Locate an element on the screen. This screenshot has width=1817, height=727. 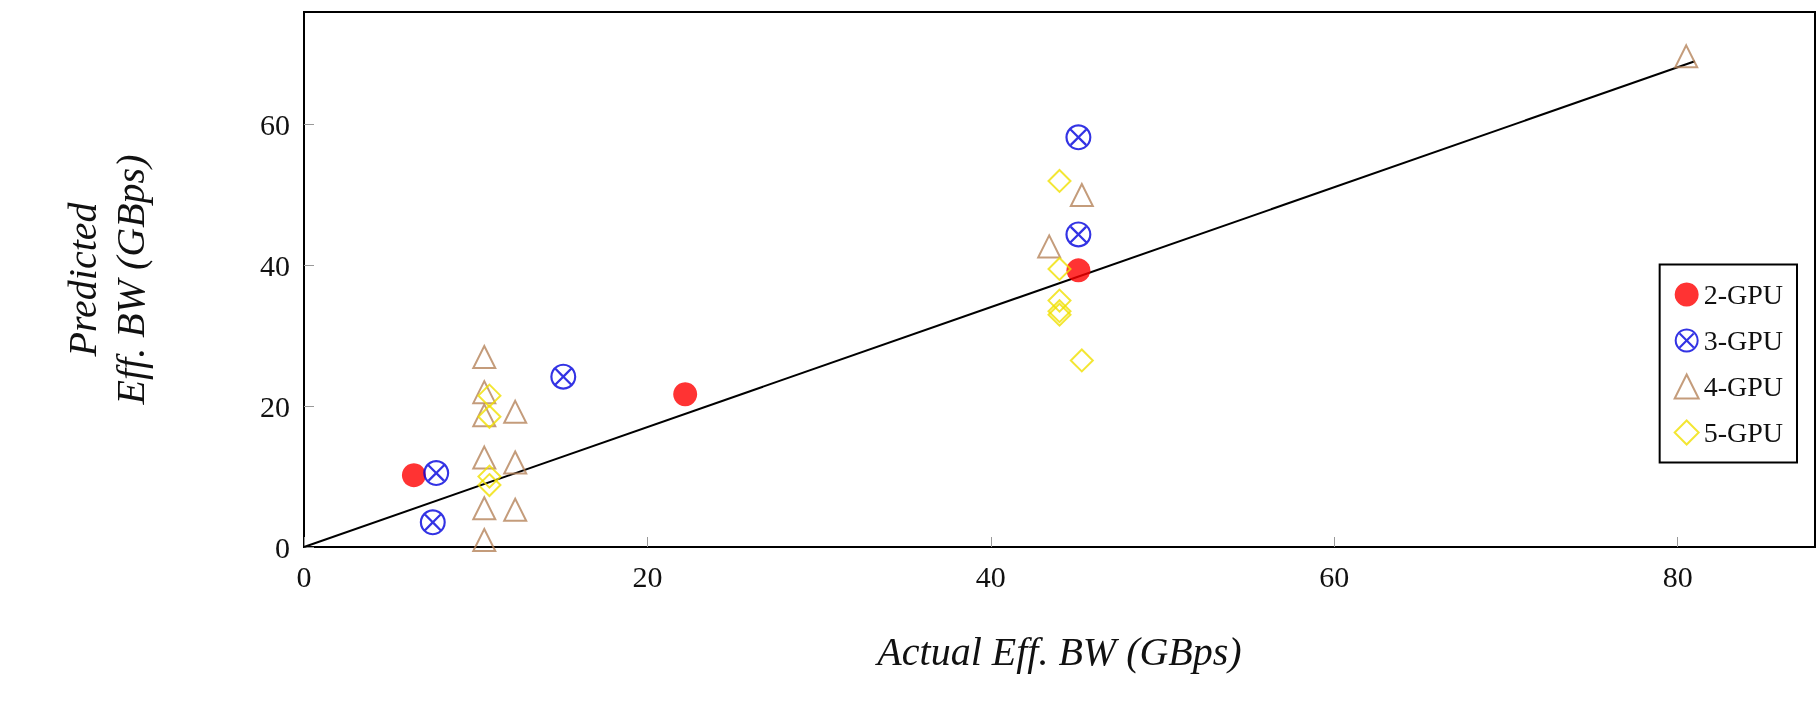
legend-label: 5-GPU is located at coordinates (1743, 432).